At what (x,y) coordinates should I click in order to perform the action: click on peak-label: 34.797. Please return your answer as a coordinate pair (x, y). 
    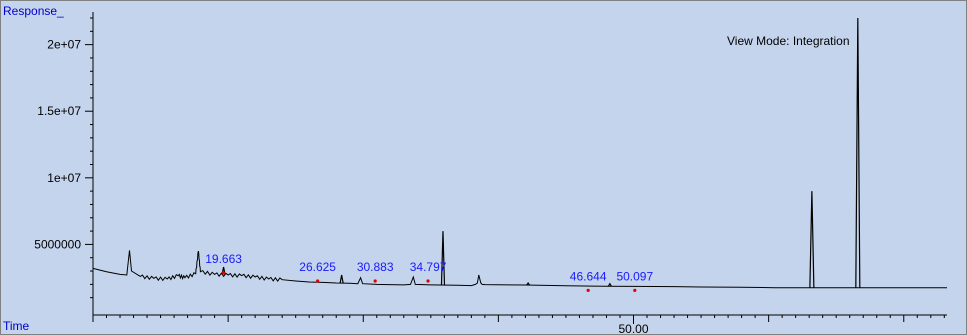
    Looking at the image, I should click on (428, 267).